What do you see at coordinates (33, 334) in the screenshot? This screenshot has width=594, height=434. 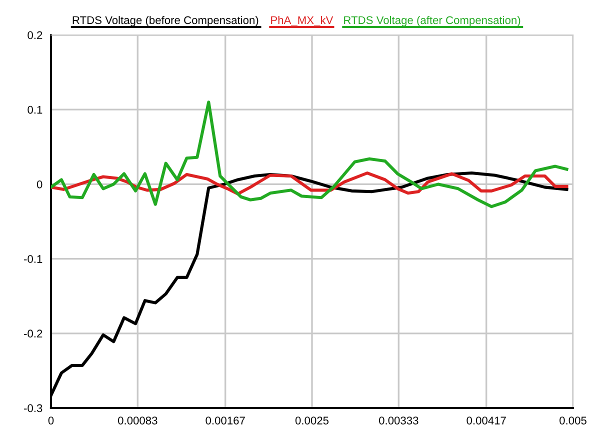 I see `y-tick-label: -0.2` at bounding box center [33, 334].